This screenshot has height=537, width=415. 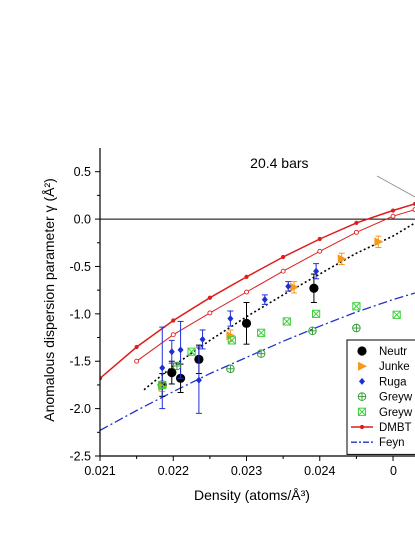 I want to click on y-tick-label: 0.5, so click(x=82, y=172).